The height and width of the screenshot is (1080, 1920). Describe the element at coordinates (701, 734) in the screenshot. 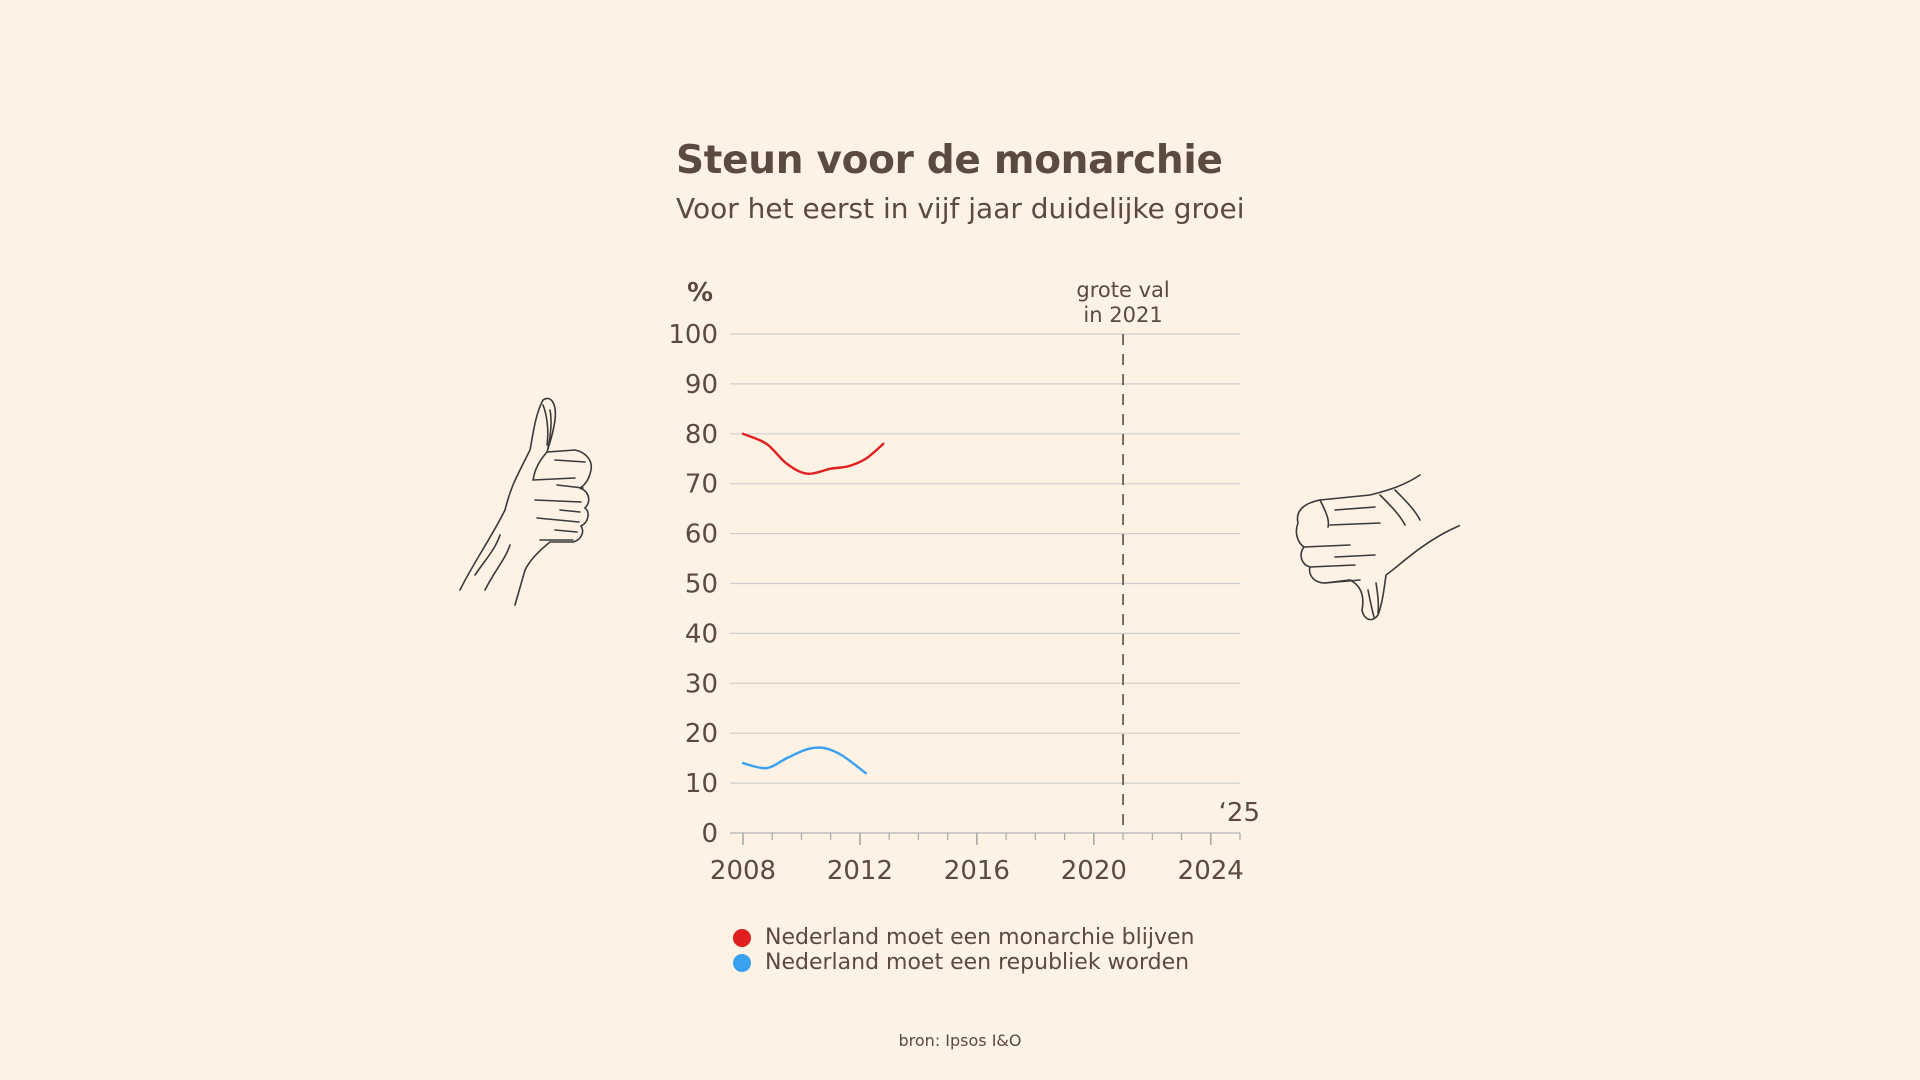

I see `y-tick-label-20: 20` at that location.